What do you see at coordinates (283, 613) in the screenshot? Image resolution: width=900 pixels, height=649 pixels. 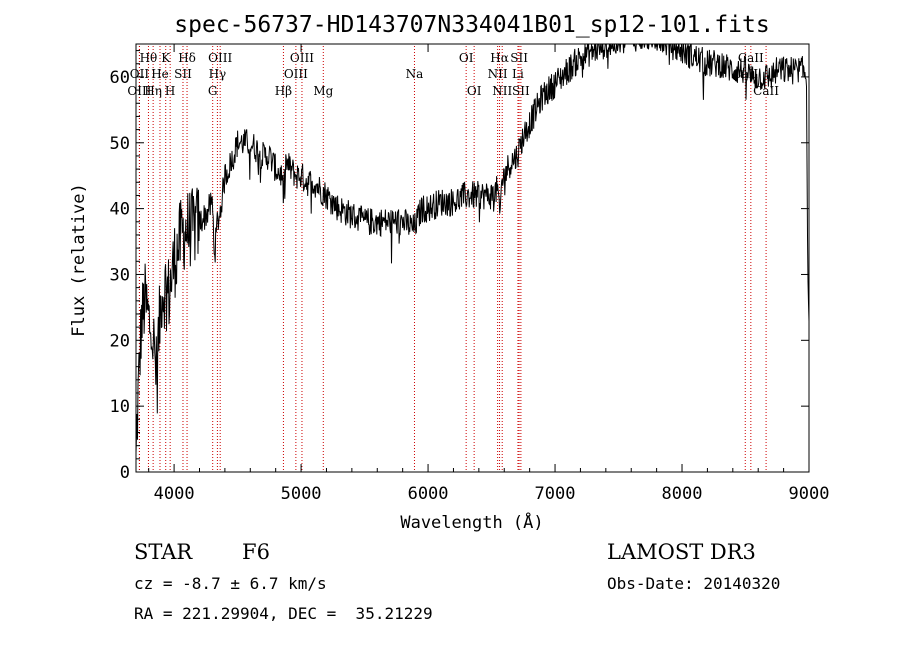 I see `radec-text: RA = 221.29904, DEC = 35.21229` at bounding box center [283, 613].